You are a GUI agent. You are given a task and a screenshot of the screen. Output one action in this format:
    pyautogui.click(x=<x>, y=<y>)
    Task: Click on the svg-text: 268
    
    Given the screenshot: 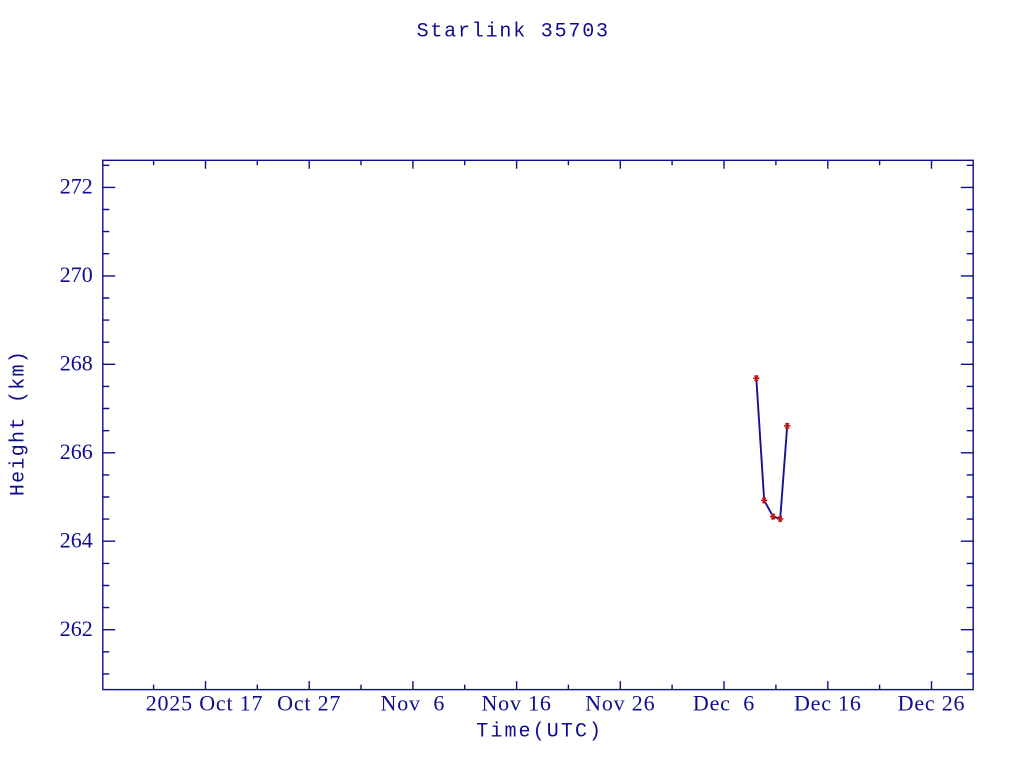 What is the action you would take?
    pyautogui.click(x=76, y=363)
    